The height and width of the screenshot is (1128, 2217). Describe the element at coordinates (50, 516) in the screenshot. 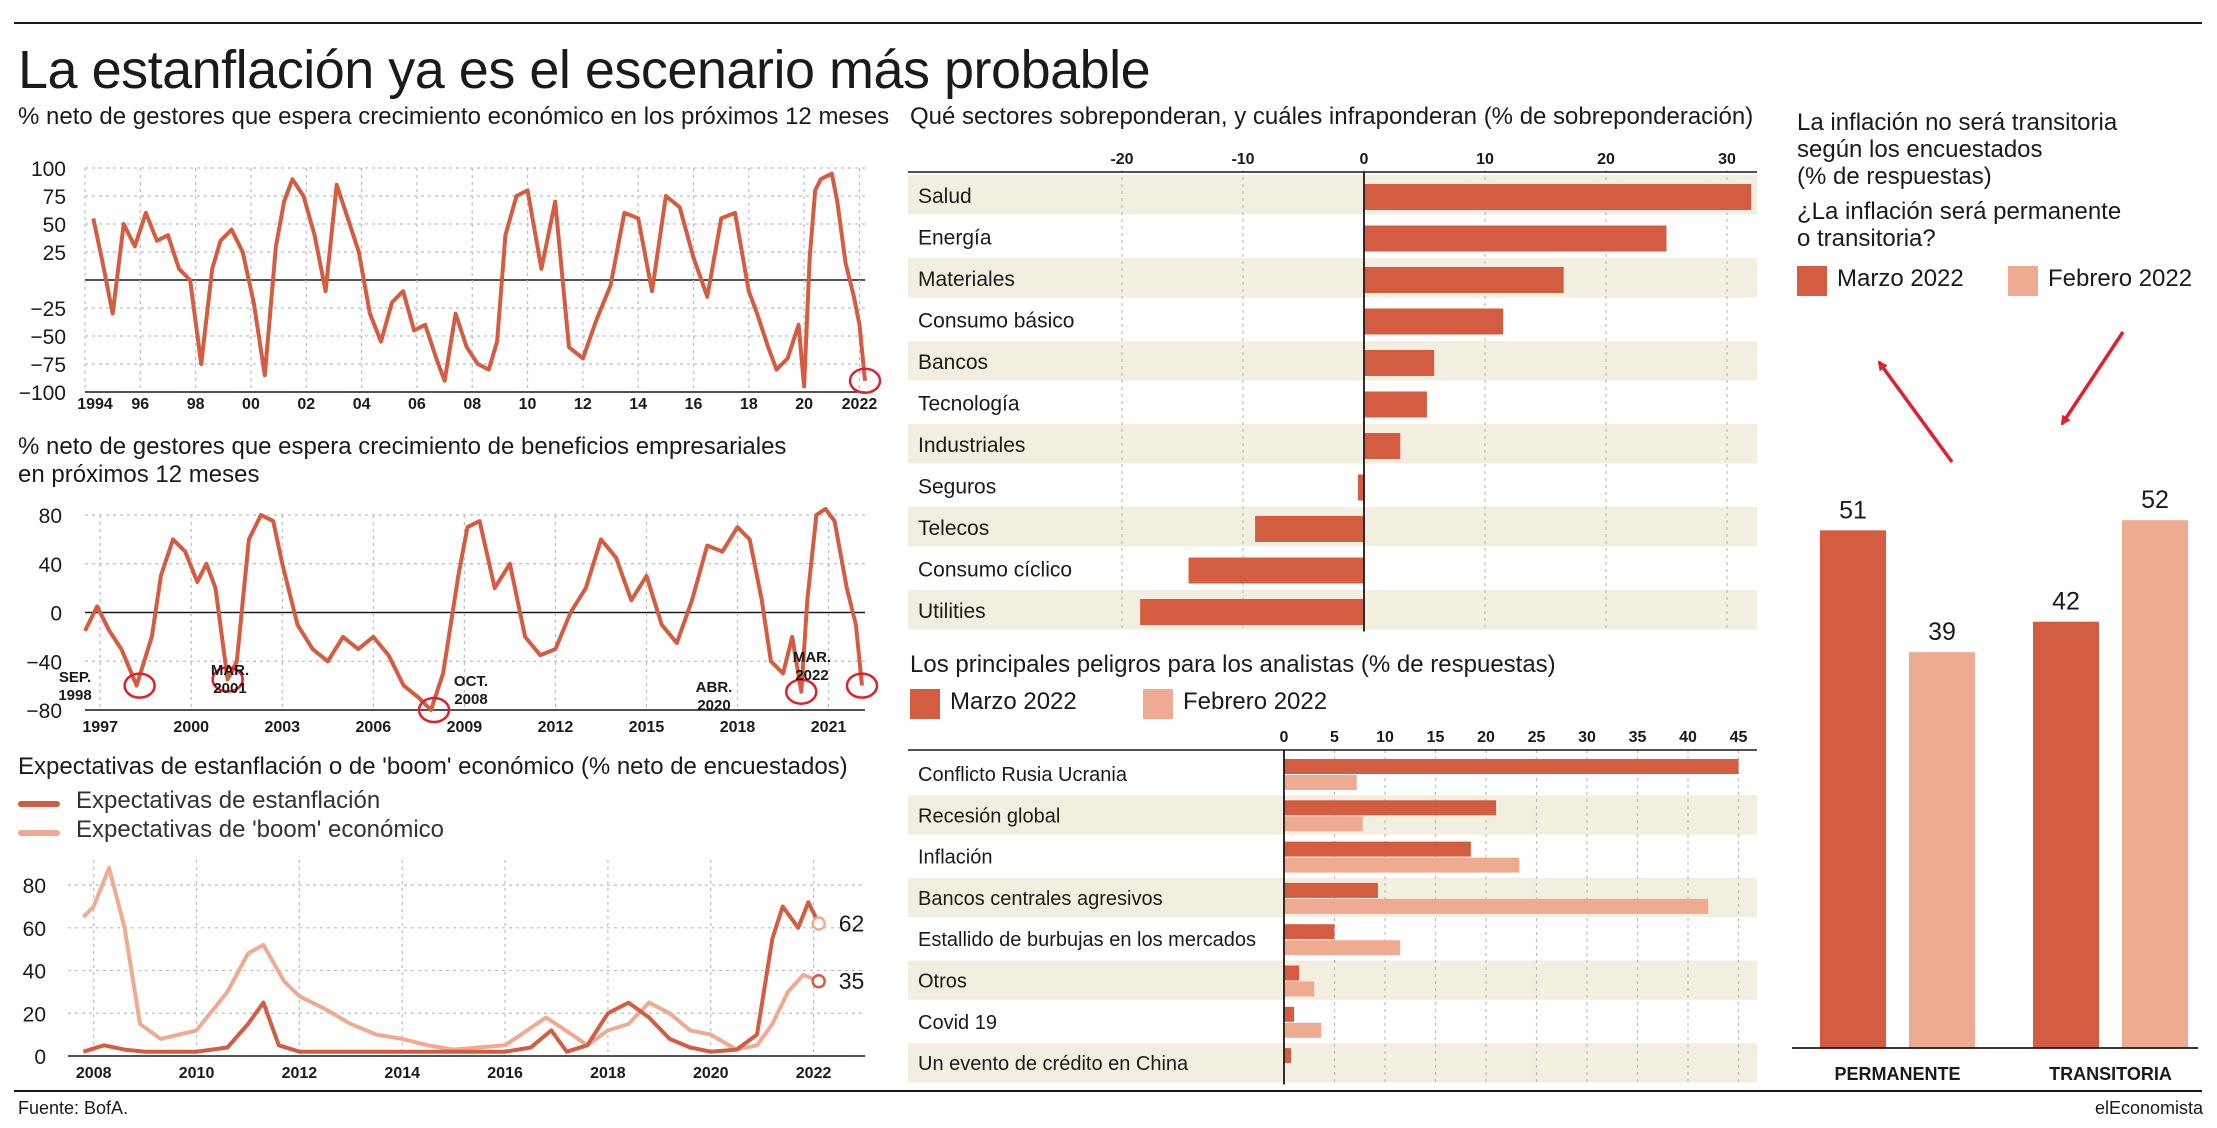

I see `y-tick-label: 80` at that location.